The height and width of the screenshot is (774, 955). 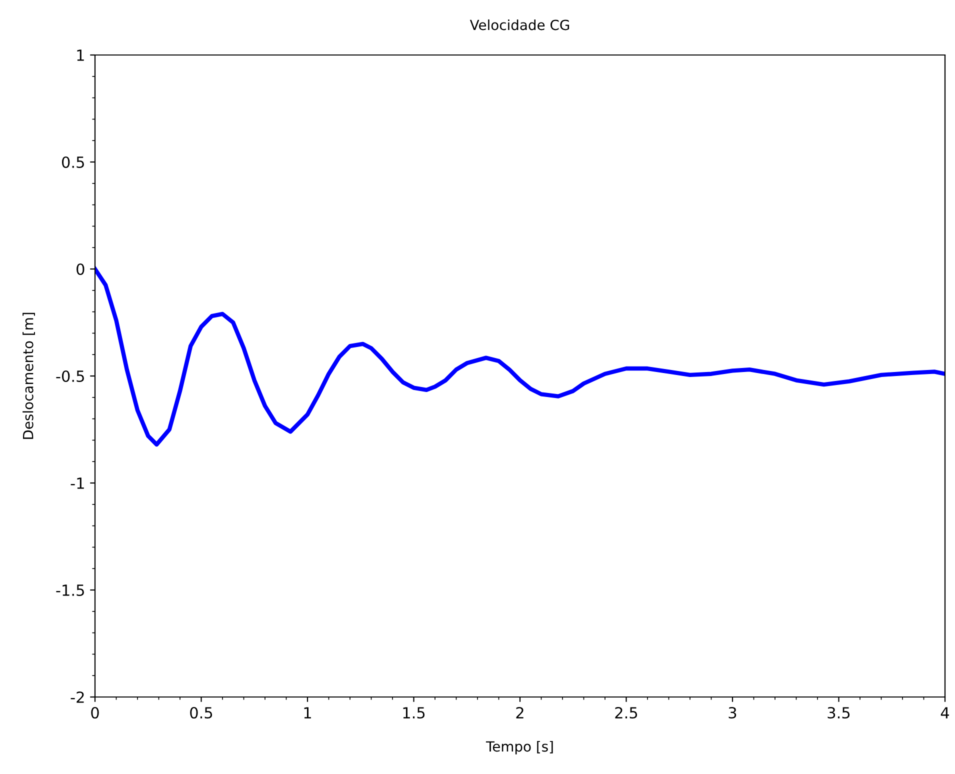 What do you see at coordinates (520, 24) in the screenshot?
I see `chart-title: Velocidade CG` at bounding box center [520, 24].